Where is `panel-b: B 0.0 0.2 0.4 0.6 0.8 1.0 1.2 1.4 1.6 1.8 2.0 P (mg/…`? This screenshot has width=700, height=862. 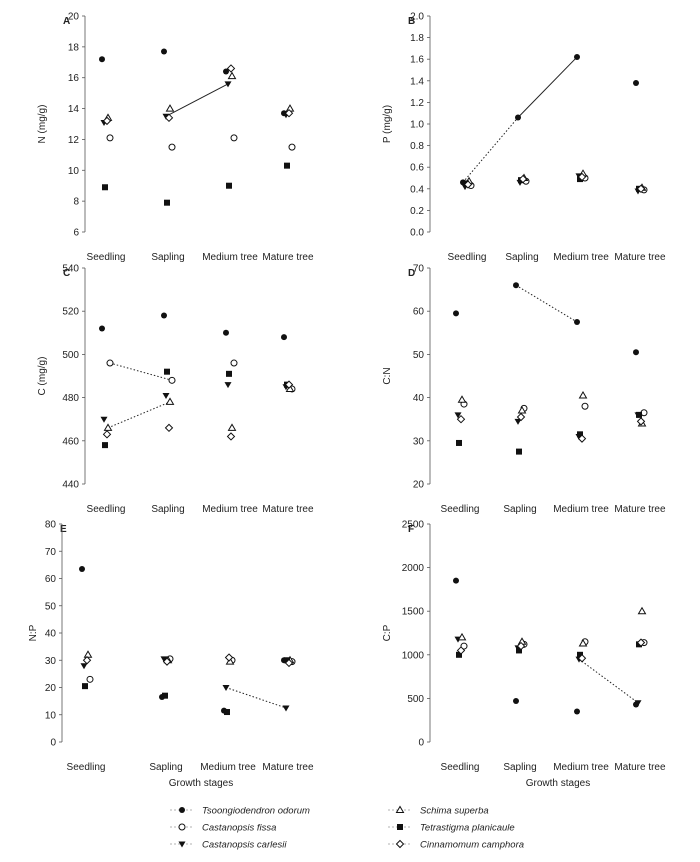
panel-b: B 0.0 0.2 0.4 0.6 0.8 1.0 1.2 1.4 1.6 1.8 2.0 P (mg/… is located at coordinates (524, 138).